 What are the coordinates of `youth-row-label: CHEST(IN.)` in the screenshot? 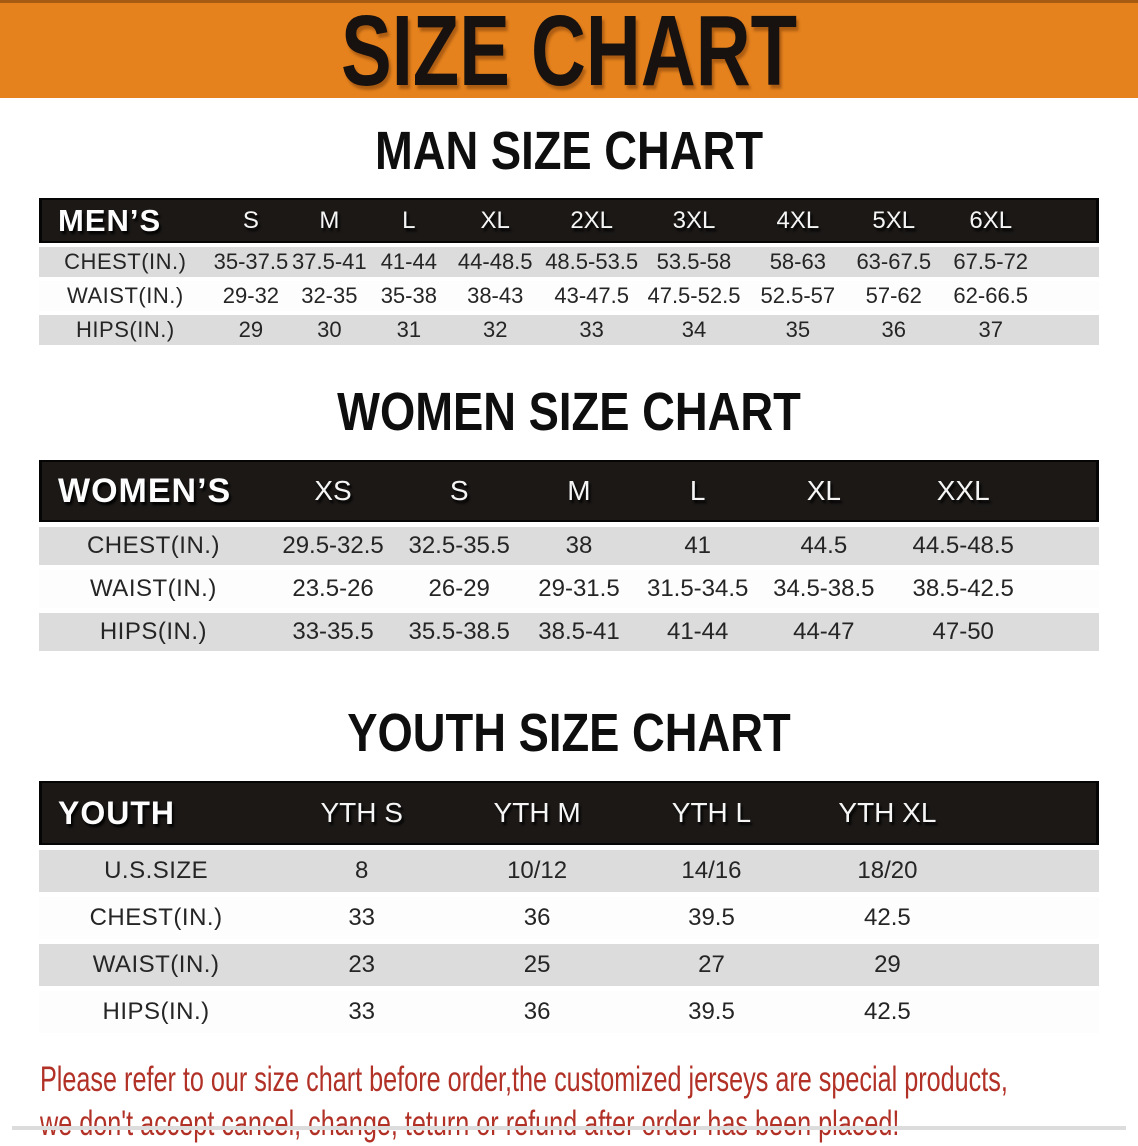 It's located at (156, 918).